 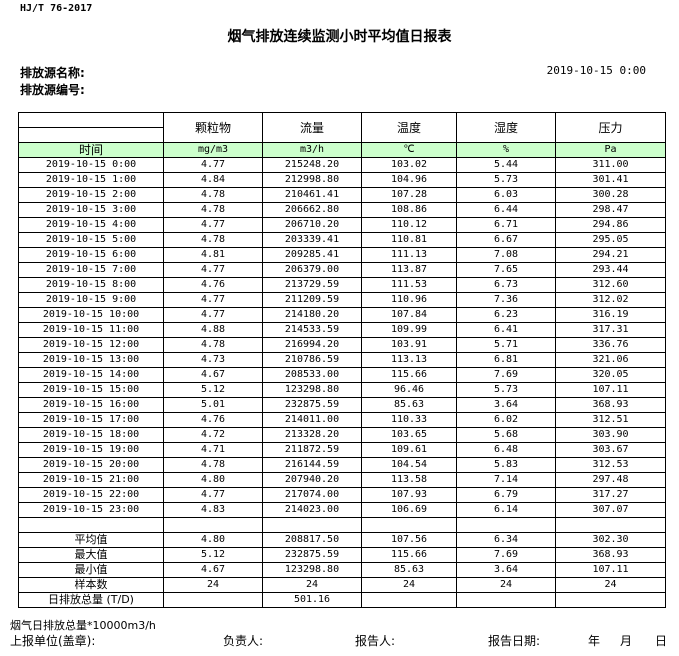 What do you see at coordinates (506, 165) in the screenshot?
I see `value-cell: 5.44` at bounding box center [506, 165].